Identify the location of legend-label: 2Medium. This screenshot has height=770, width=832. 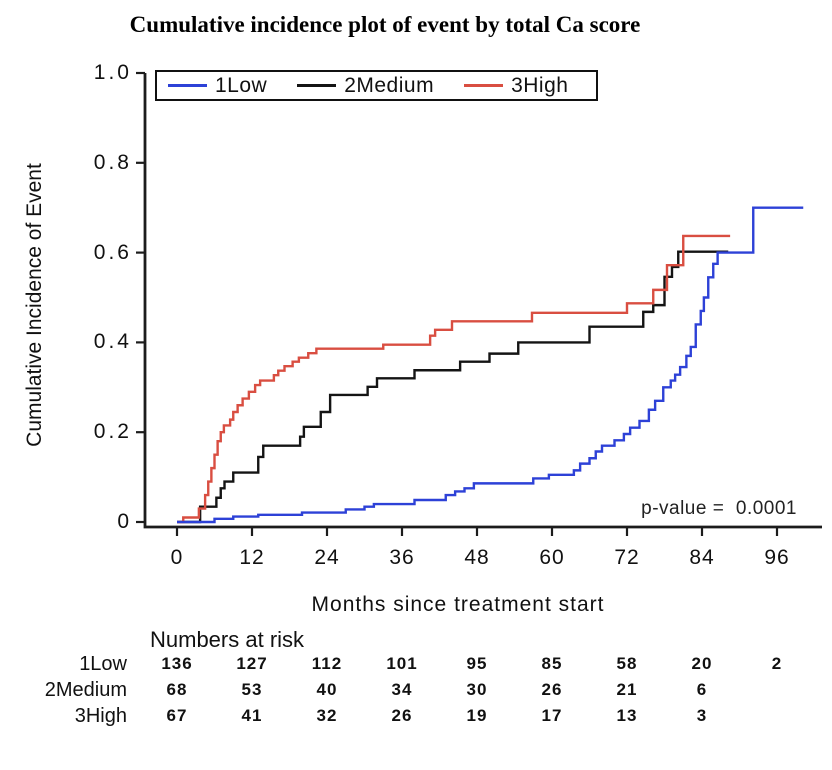
(389, 85).